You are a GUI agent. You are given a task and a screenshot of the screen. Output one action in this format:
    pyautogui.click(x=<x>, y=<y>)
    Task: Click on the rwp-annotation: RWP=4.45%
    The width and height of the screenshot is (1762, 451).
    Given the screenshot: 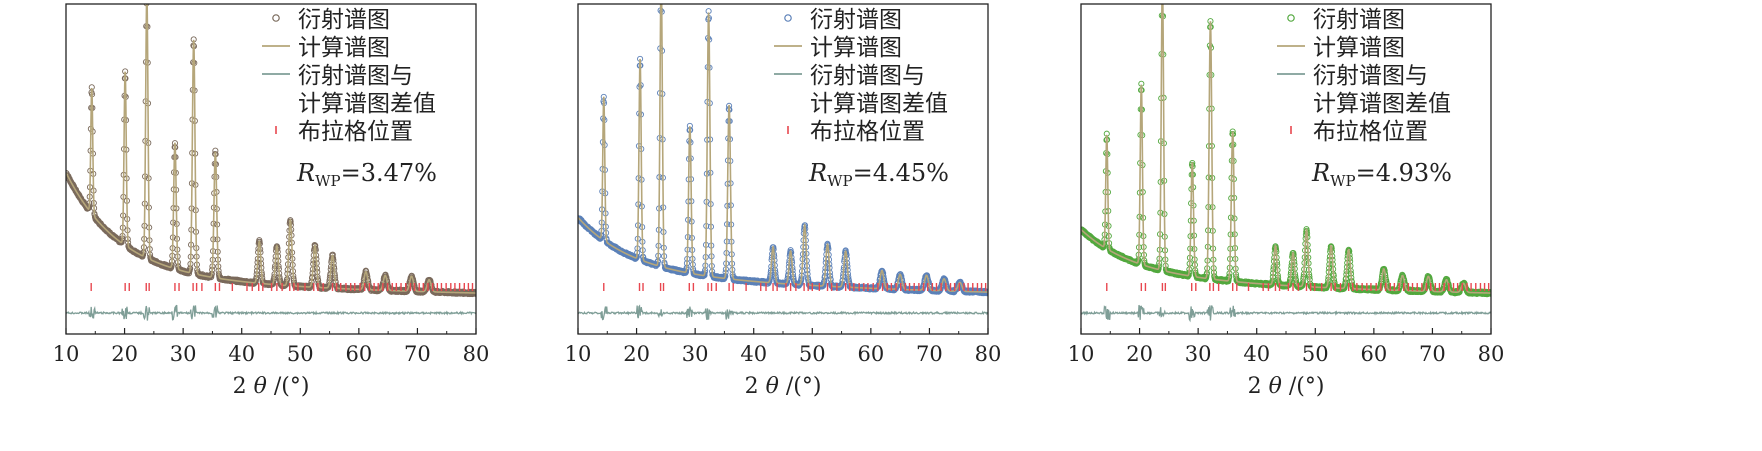 What is the action you would take?
    pyautogui.click(x=878, y=174)
    